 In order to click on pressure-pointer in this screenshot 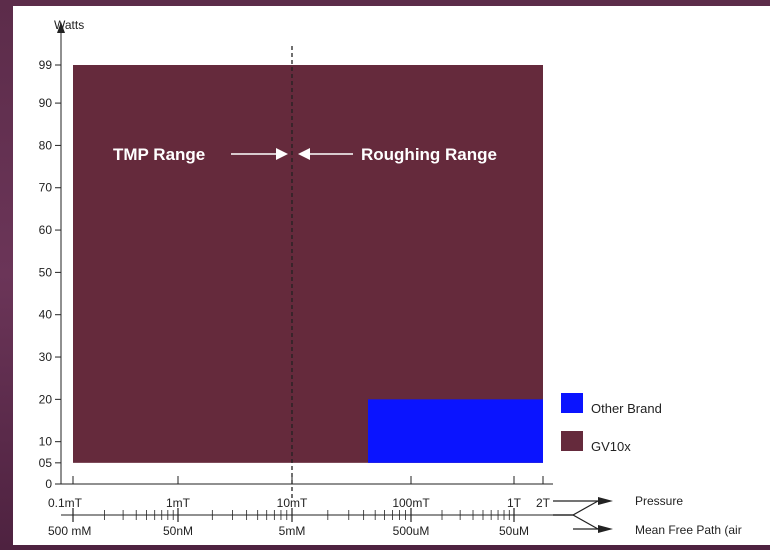, I will do `click(583, 501)`.